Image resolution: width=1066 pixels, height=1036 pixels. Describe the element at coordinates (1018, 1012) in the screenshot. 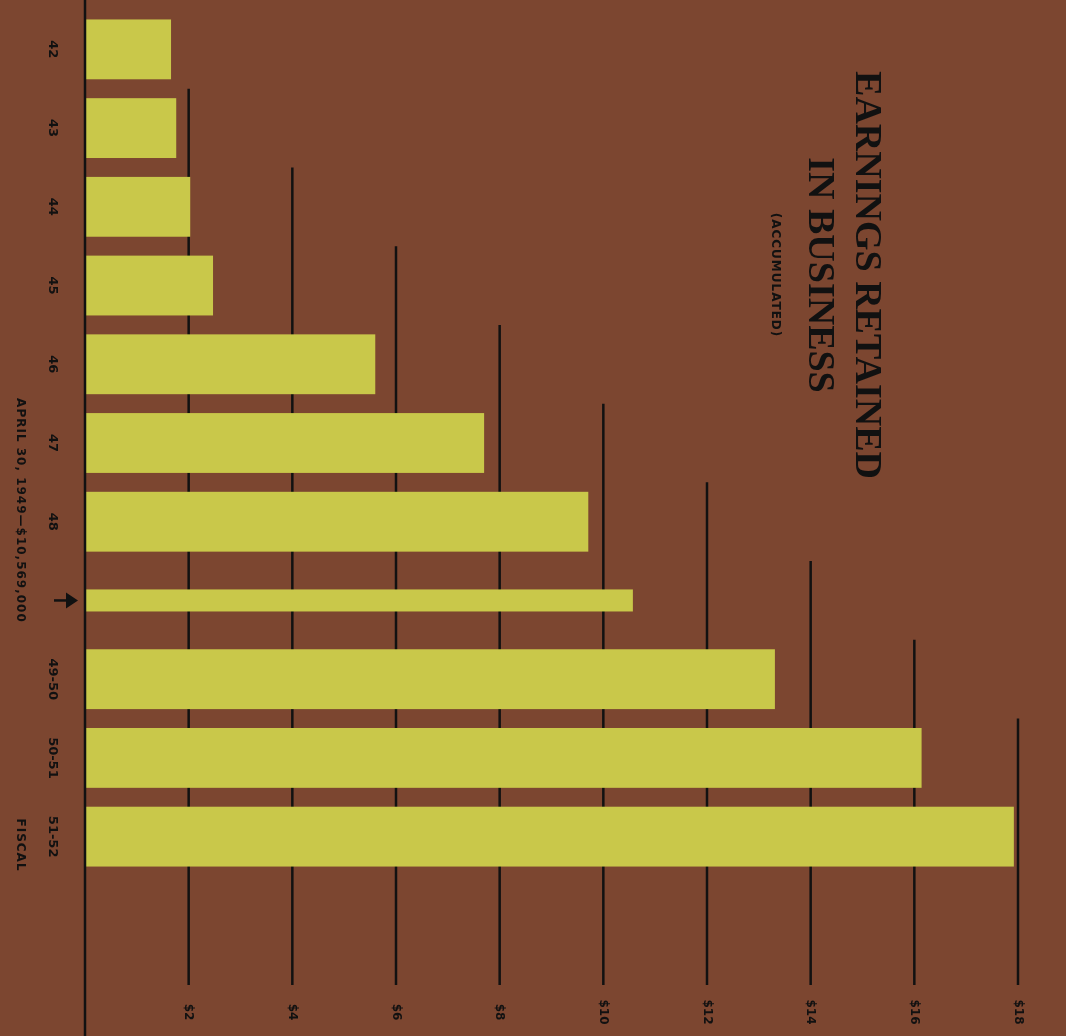

I see `x-tick-label: $18` at that location.